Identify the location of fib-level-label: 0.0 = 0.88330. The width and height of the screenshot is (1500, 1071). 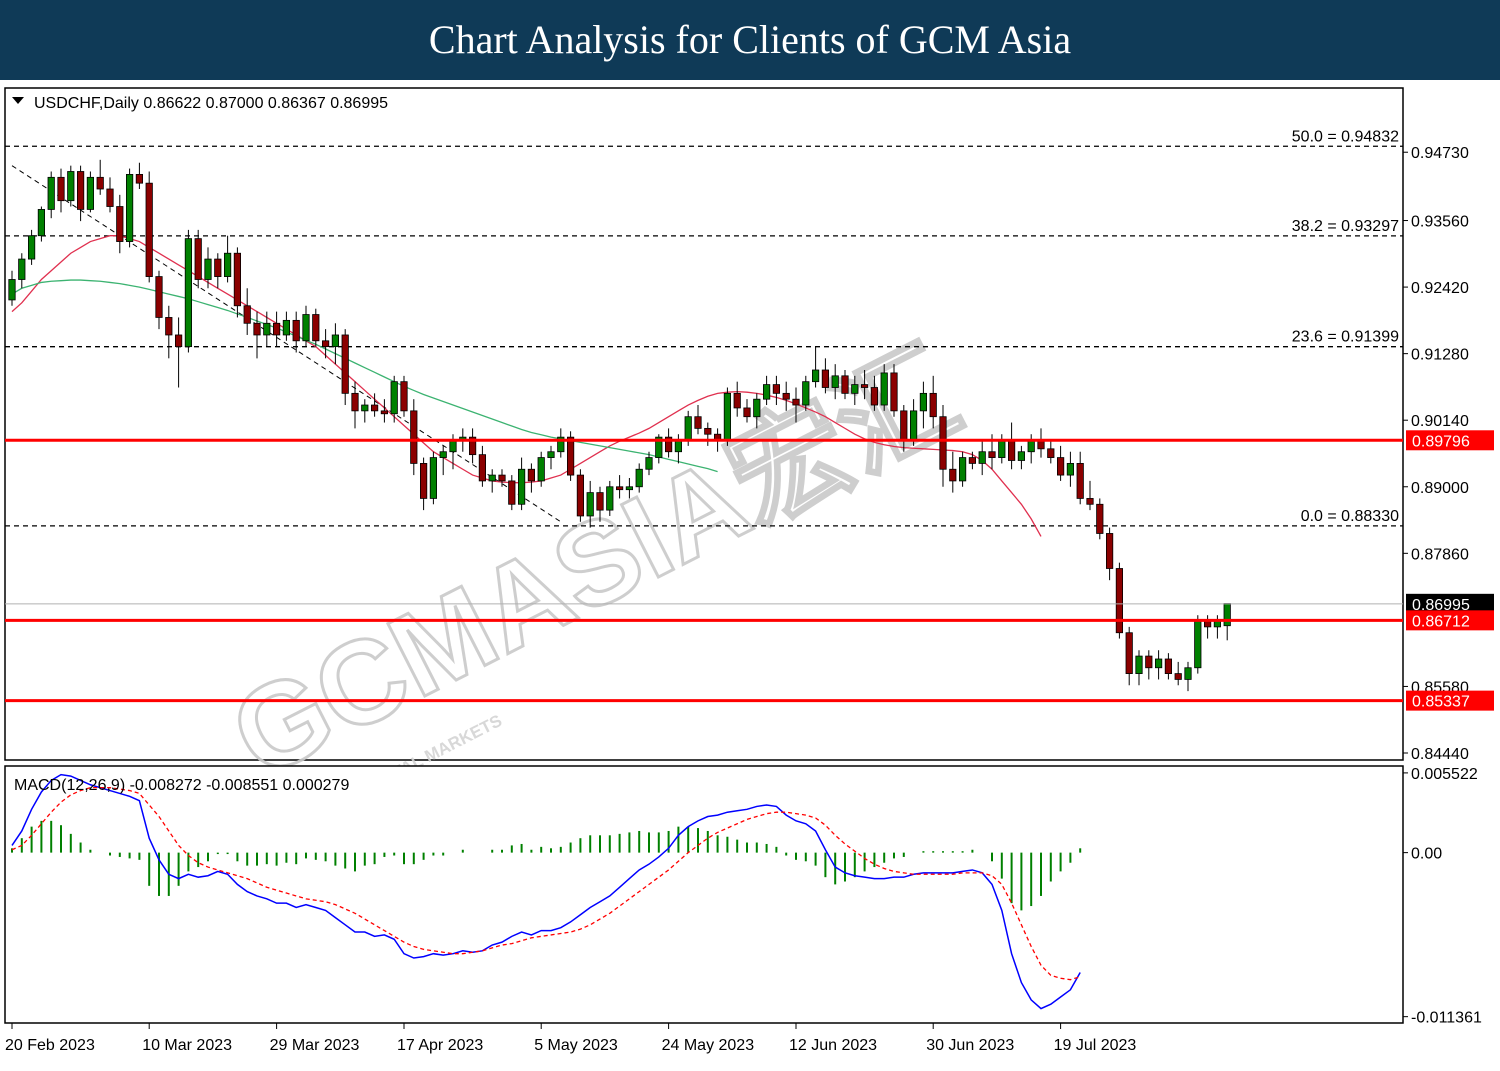
(1350, 516).